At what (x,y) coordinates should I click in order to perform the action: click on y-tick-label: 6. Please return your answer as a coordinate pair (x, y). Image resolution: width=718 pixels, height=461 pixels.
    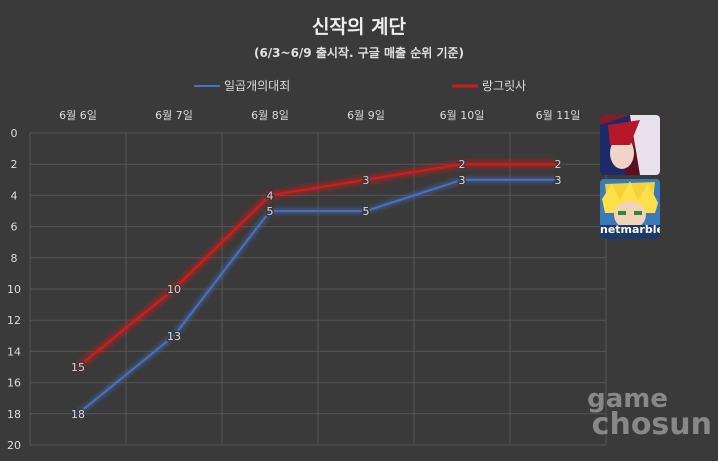
    Looking at the image, I should click on (14, 227).